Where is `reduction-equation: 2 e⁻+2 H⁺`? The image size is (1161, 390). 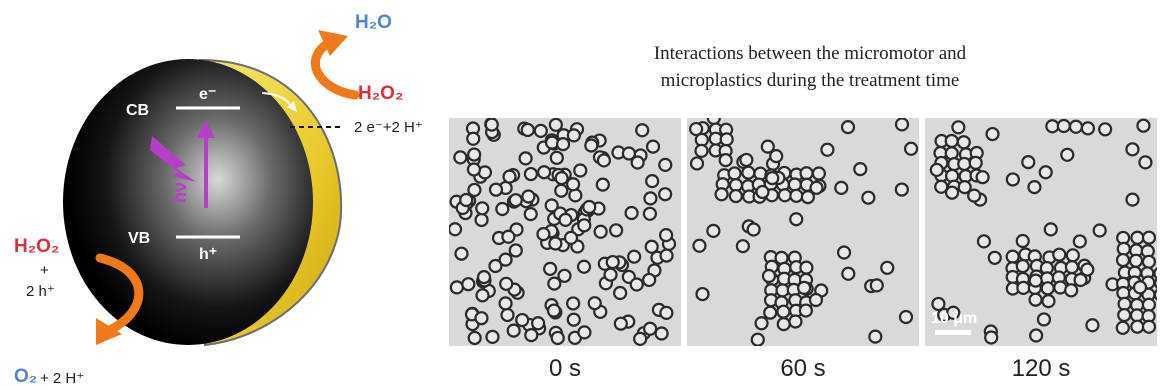 reduction-equation: 2 e⁻+2 H⁺ is located at coordinates (388, 127).